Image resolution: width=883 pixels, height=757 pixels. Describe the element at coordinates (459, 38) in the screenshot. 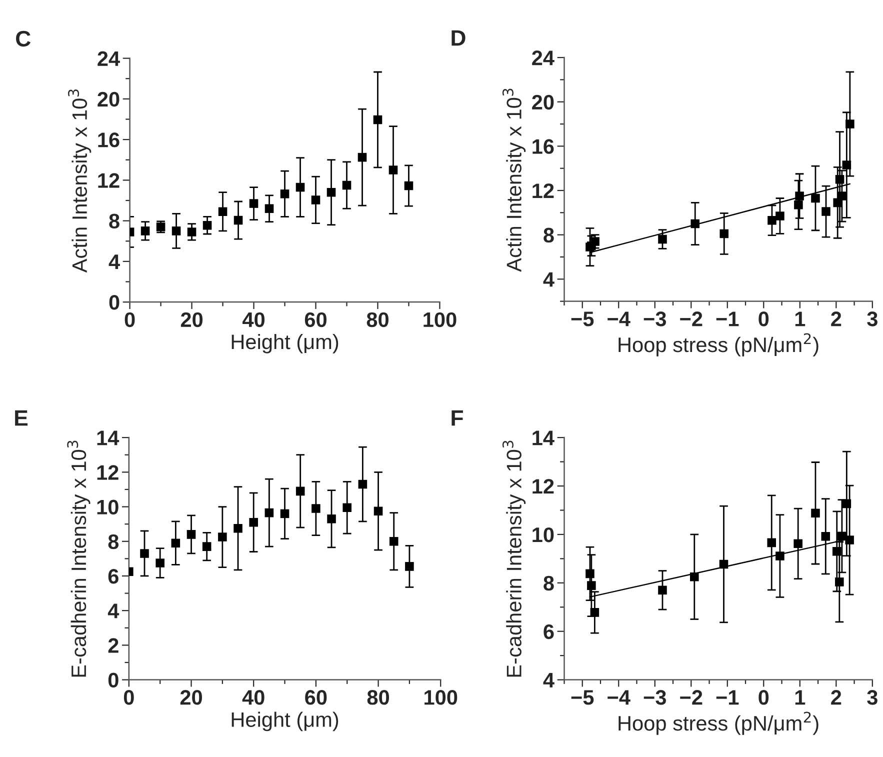

I see `chart-title: D` at that location.